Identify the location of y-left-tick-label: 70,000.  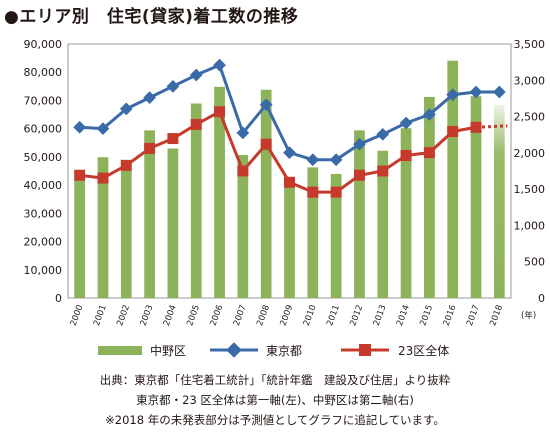
(43, 100).